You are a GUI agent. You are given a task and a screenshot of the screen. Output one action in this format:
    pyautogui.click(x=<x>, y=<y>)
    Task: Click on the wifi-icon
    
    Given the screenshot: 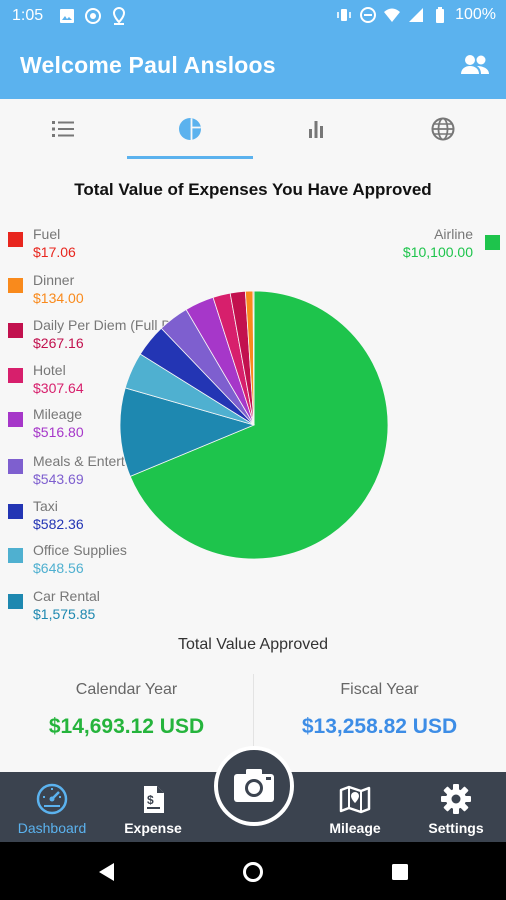 What is the action you would take?
    pyautogui.click(x=392, y=15)
    